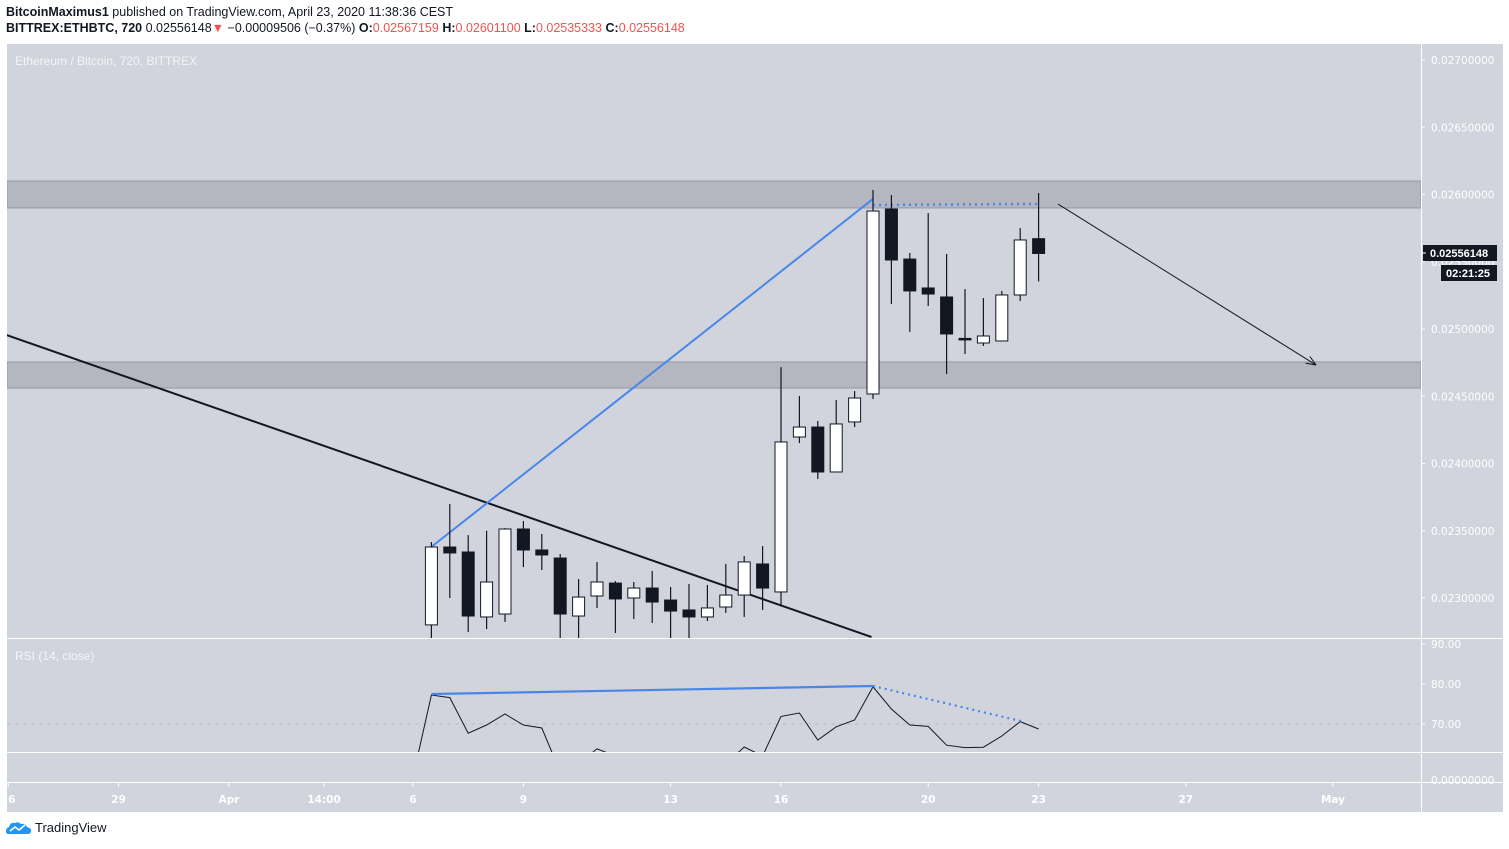 This screenshot has height=849, width=1509. I want to click on open-label: O:, so click(365, 28).